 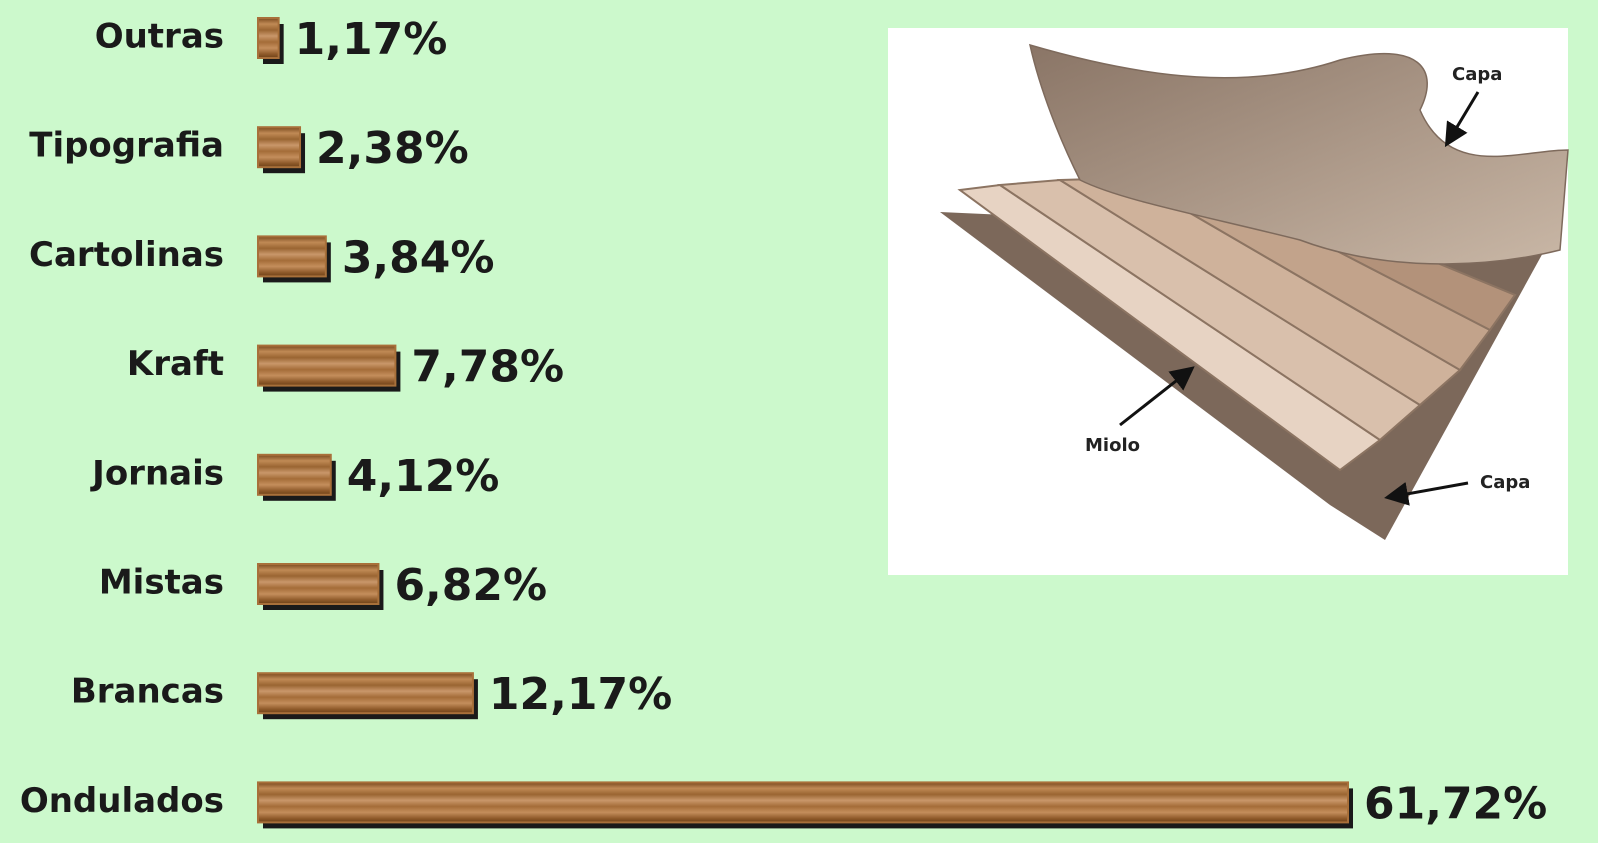 I want to click on value-label: 2,38%, so click(x=392, y=148).